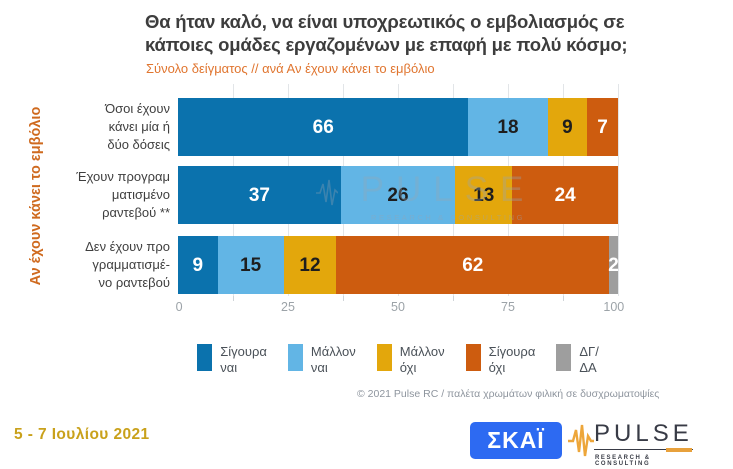 The height and width of the screenshot is (469, 733). I want to click on bar-value-label: 15, so click(251, 265).